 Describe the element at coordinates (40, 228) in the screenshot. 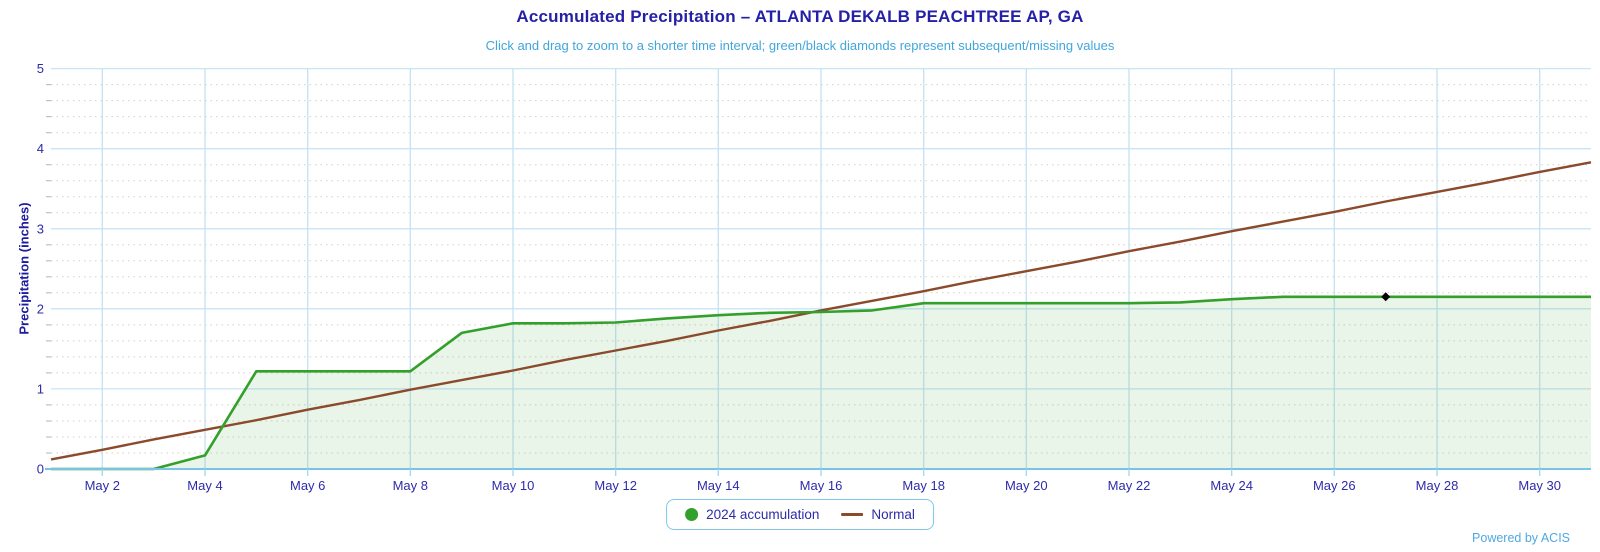

I see `svg-text: 3` at that location.